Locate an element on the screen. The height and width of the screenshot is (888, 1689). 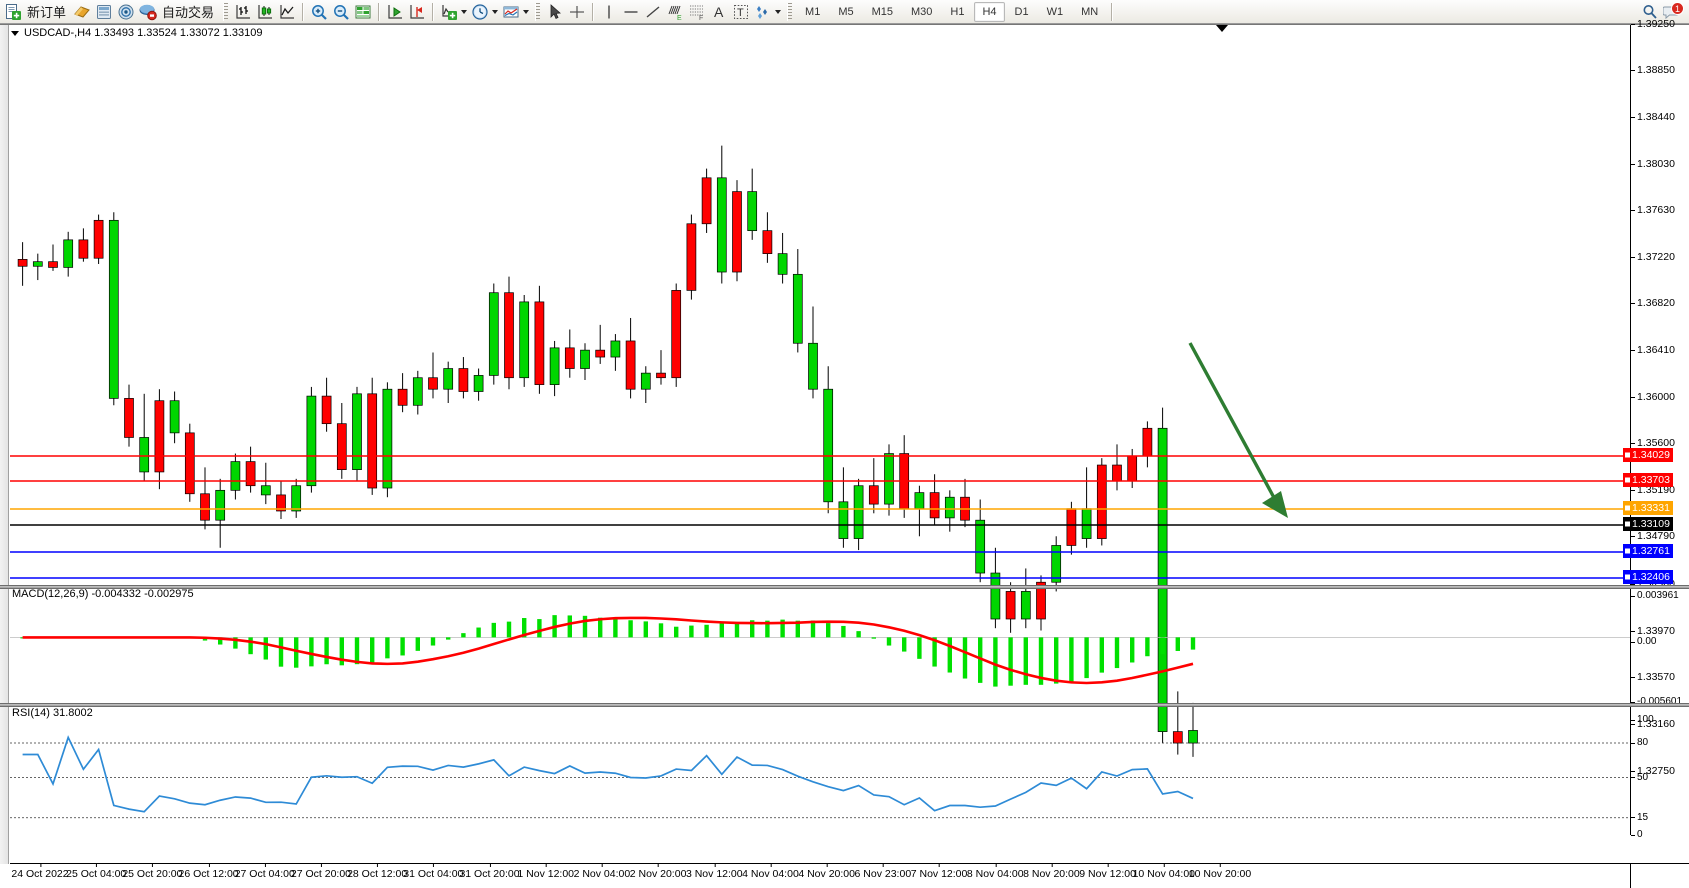
time-tick: 2 Nov 04:00 is located at coordinates (602, 871).